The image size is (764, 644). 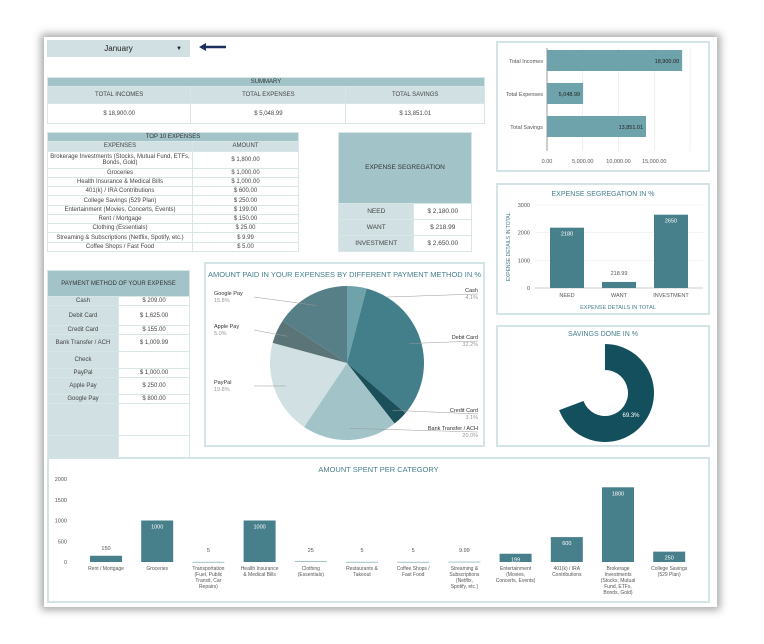 I want to click on row-value: $ 5.00, so click(x=245, y=247).